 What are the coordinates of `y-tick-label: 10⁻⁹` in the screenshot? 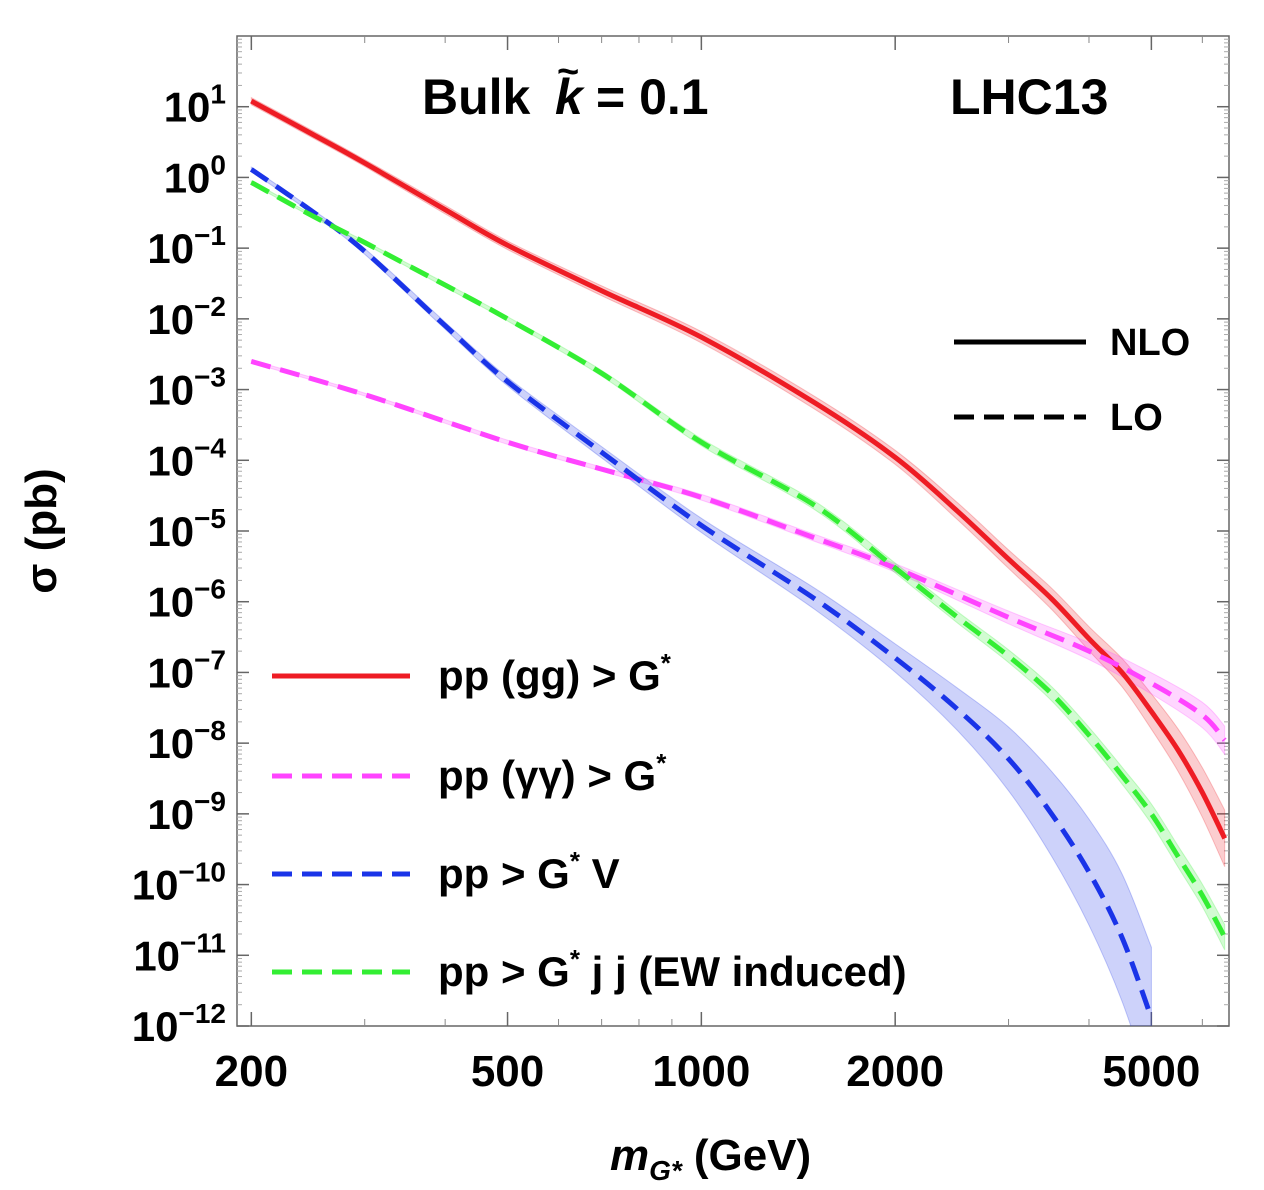 It's located at (186, 812).